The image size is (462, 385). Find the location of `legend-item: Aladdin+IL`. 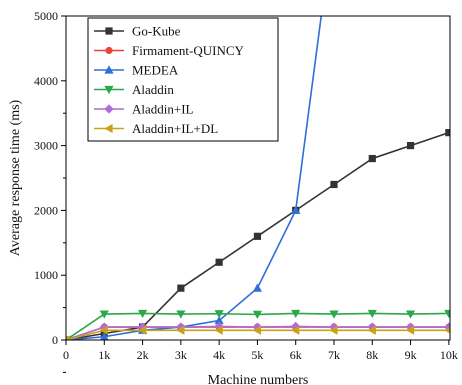

legend-item: Aladdin+IL is located at coordinates (144, 109).